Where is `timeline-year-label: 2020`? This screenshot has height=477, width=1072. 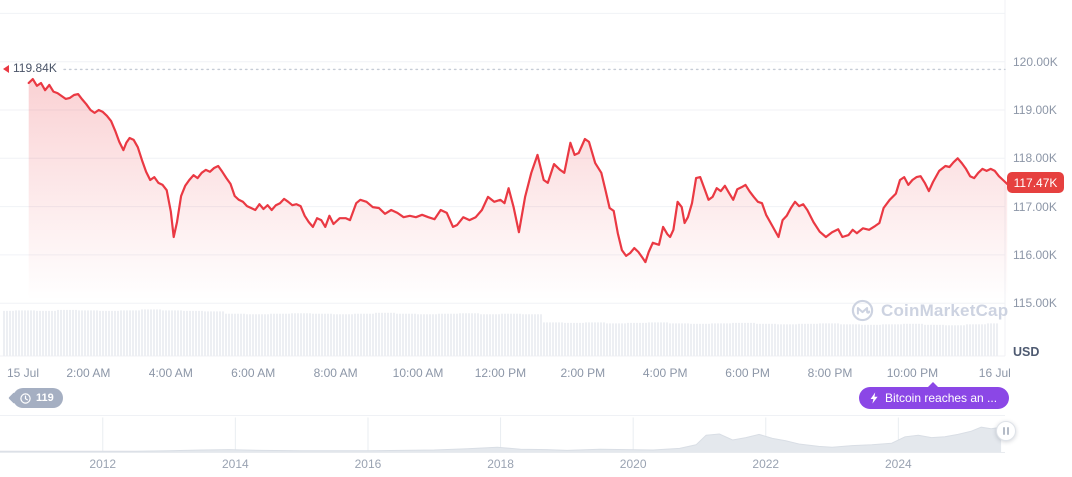
timeline-year-label: 2020 is located at coordinates (633, 464).